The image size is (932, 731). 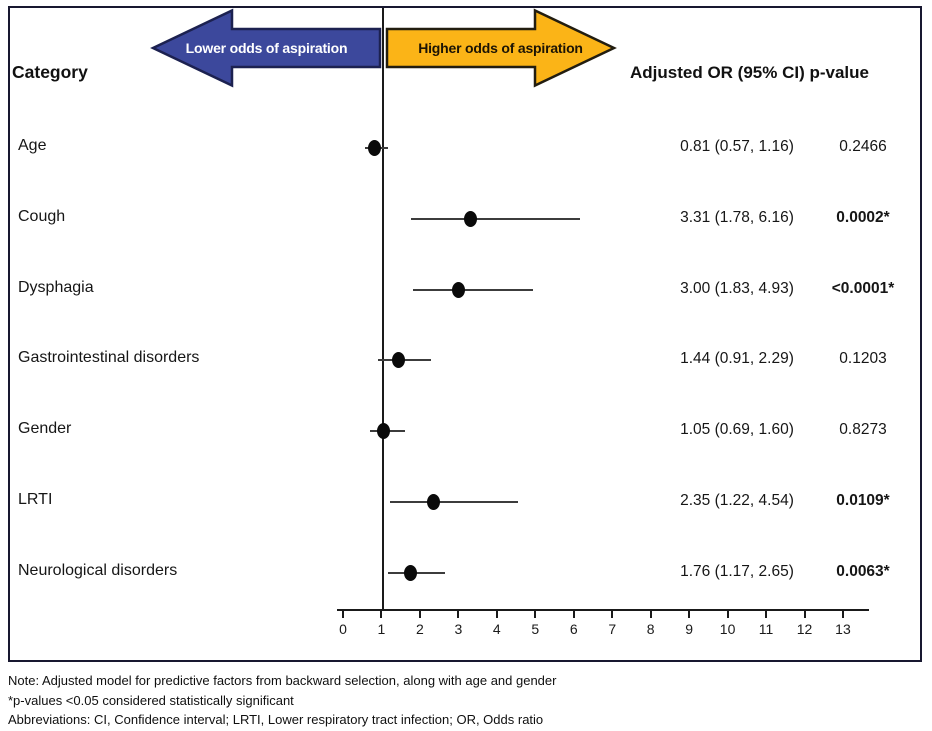 What do you see at coordinates (737, 430) in the screenshot?
I see `or-ci-value: 1.05 (0.69, 1.60)` at bounding box center [737, 430].